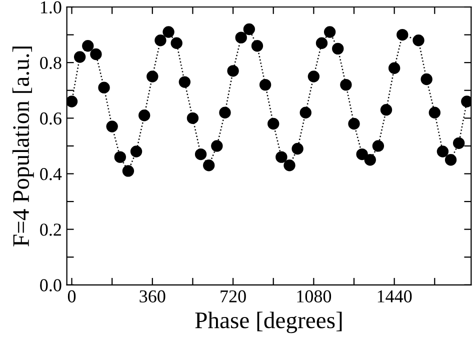  What do you see at coordinates (51, 174) in the screenshot?
I see `y-tick-label: 0.4` at bounding box center [51, 174].